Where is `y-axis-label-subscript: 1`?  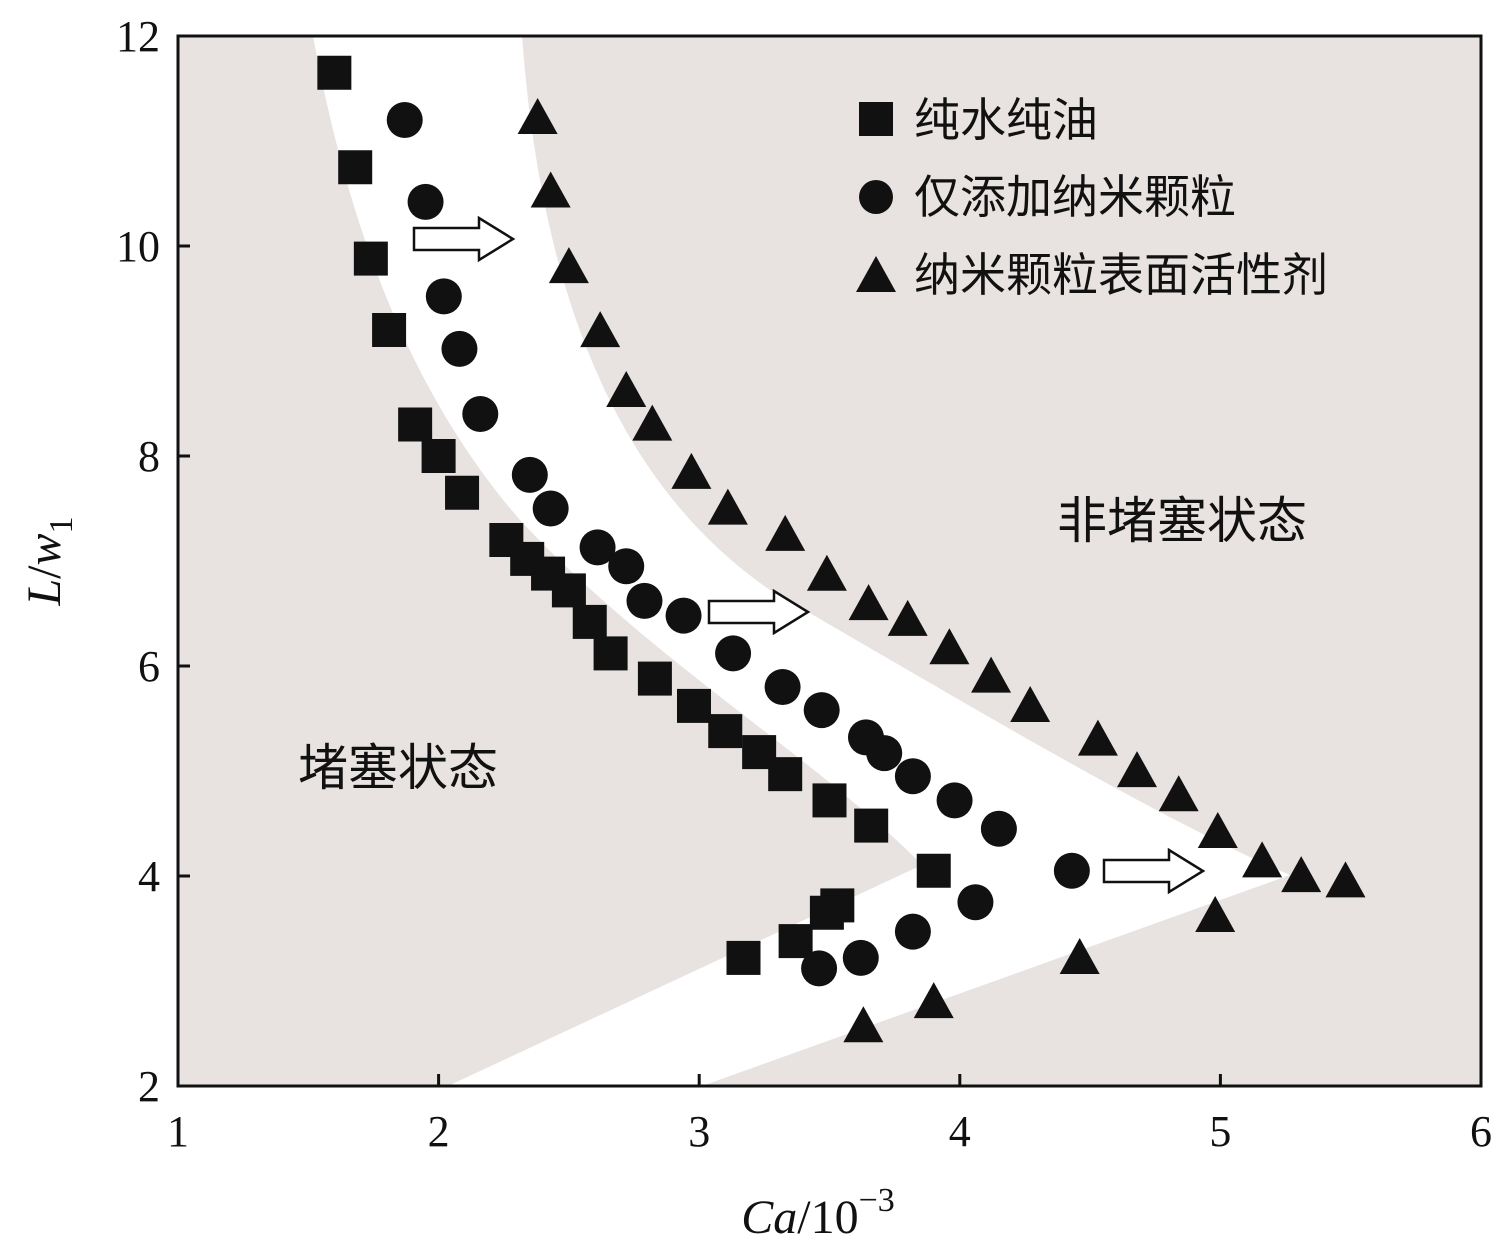 y-axis-label-subscript: 1 is located at coordinates (61, 524).